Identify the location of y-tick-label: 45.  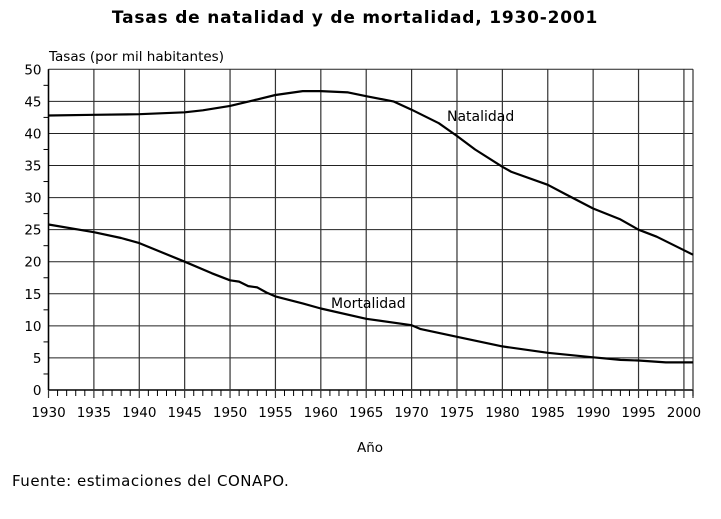
(32, 102).